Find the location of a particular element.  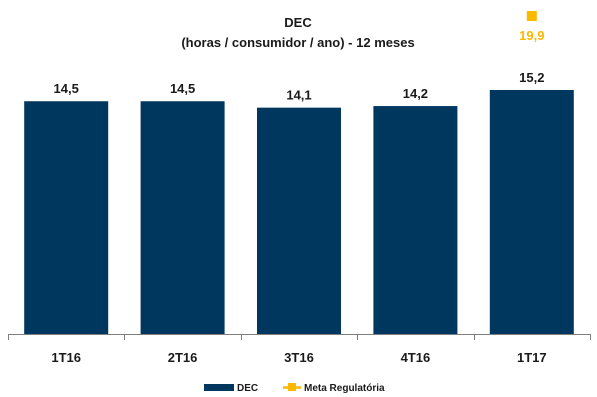

bar-1t17 is located at coordinates (531, 212).